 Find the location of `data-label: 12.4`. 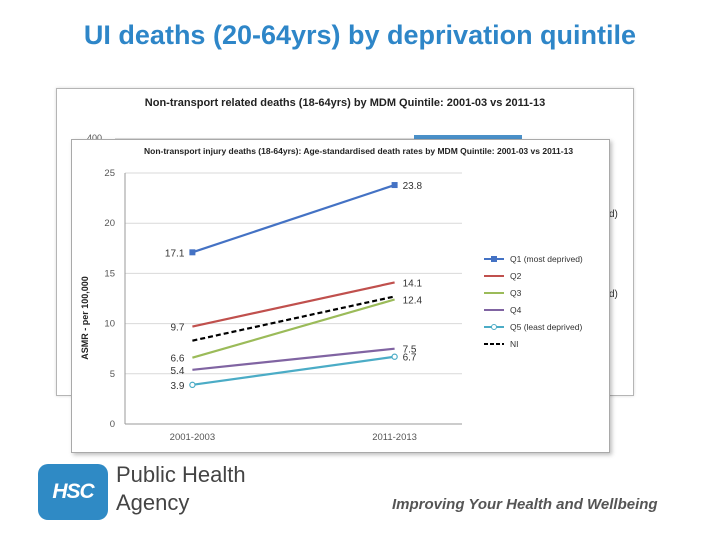

data-label: 12.4 is located at coordinates (413, 301).